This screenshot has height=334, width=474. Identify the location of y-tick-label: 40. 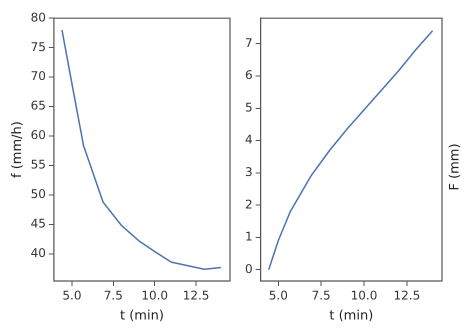
(38, 253).